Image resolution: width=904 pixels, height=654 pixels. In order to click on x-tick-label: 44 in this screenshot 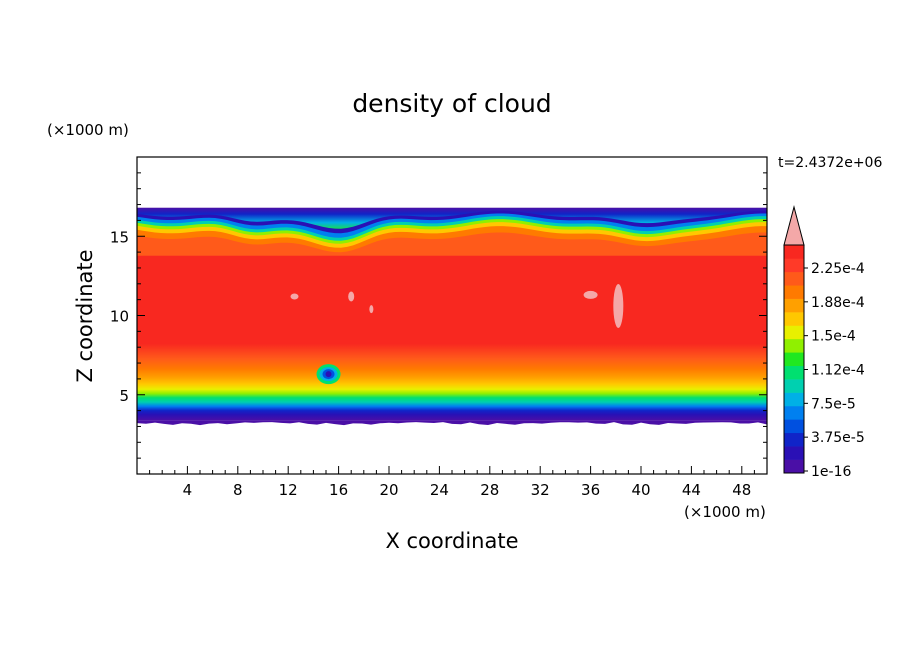, I will do `click(691, 490)`.